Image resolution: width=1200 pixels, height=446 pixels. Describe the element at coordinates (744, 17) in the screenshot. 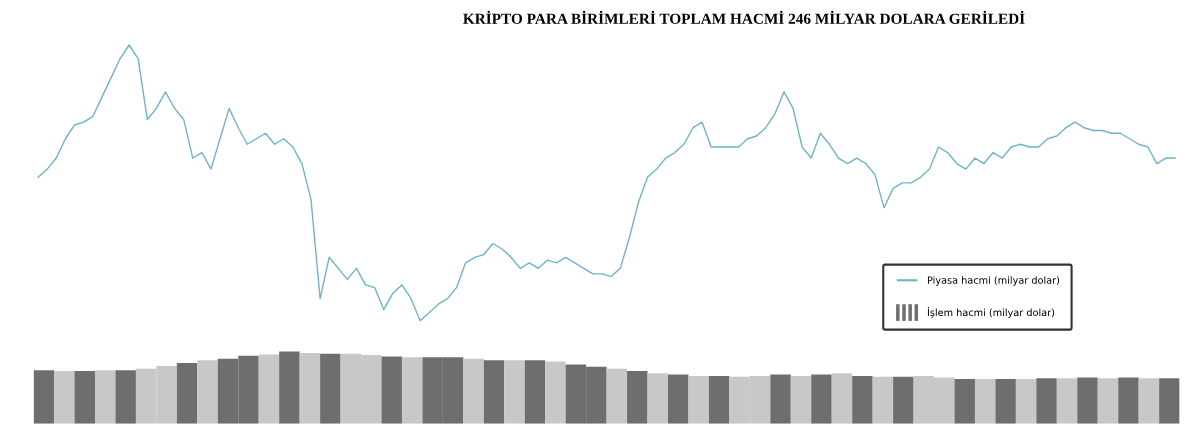

I see `chart-title: KRİPTO PARA BİRİMLERİ TOPLAM HACMİ 246 MİLYAR DOLARA GERİLEDİ` at that location.